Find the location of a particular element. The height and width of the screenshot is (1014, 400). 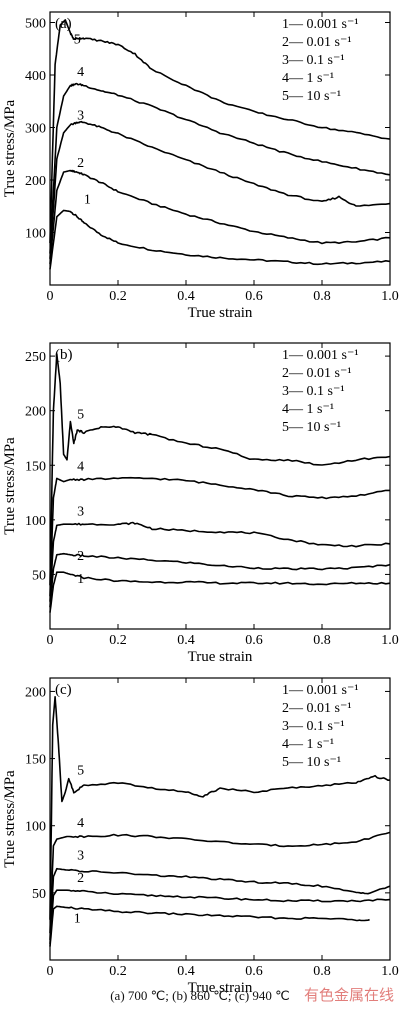

panel-label: (b) is located at coordinates (64, 355).